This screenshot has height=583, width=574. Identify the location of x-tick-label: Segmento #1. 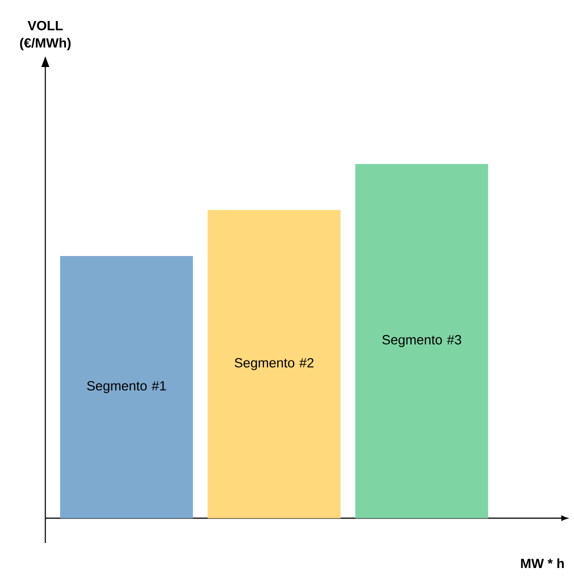
(126, 387).